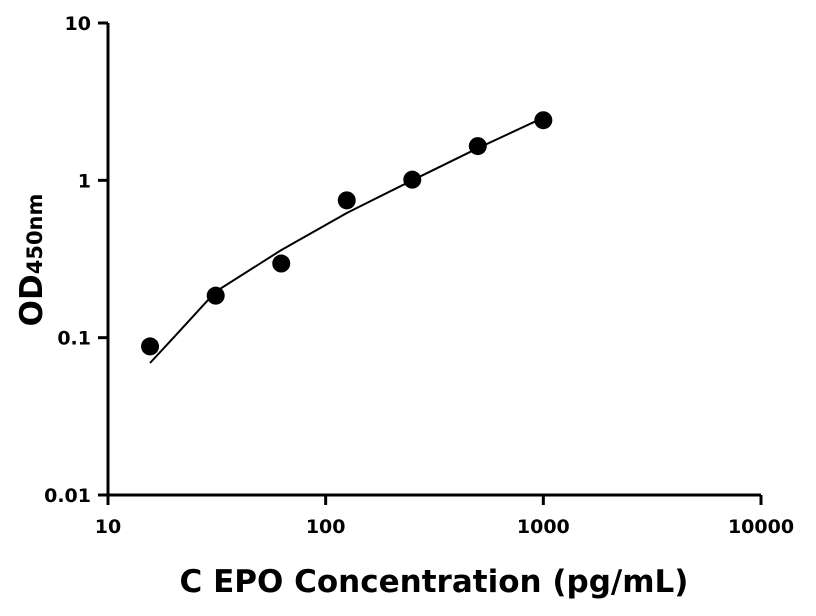 This screenshot has width=816, height=616. What do you see at coordinates (108, 527) in the screenshot?
I see `x-tick-label: 10` at bounding box center [108, 527].